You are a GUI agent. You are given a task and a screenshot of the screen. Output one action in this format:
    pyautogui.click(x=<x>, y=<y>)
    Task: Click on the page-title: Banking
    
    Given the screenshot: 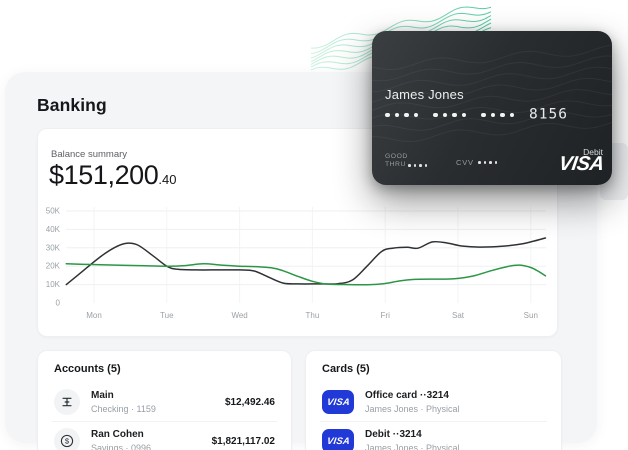 What is the action you would take?
    pyautogui.click(x=72, y=105)
    